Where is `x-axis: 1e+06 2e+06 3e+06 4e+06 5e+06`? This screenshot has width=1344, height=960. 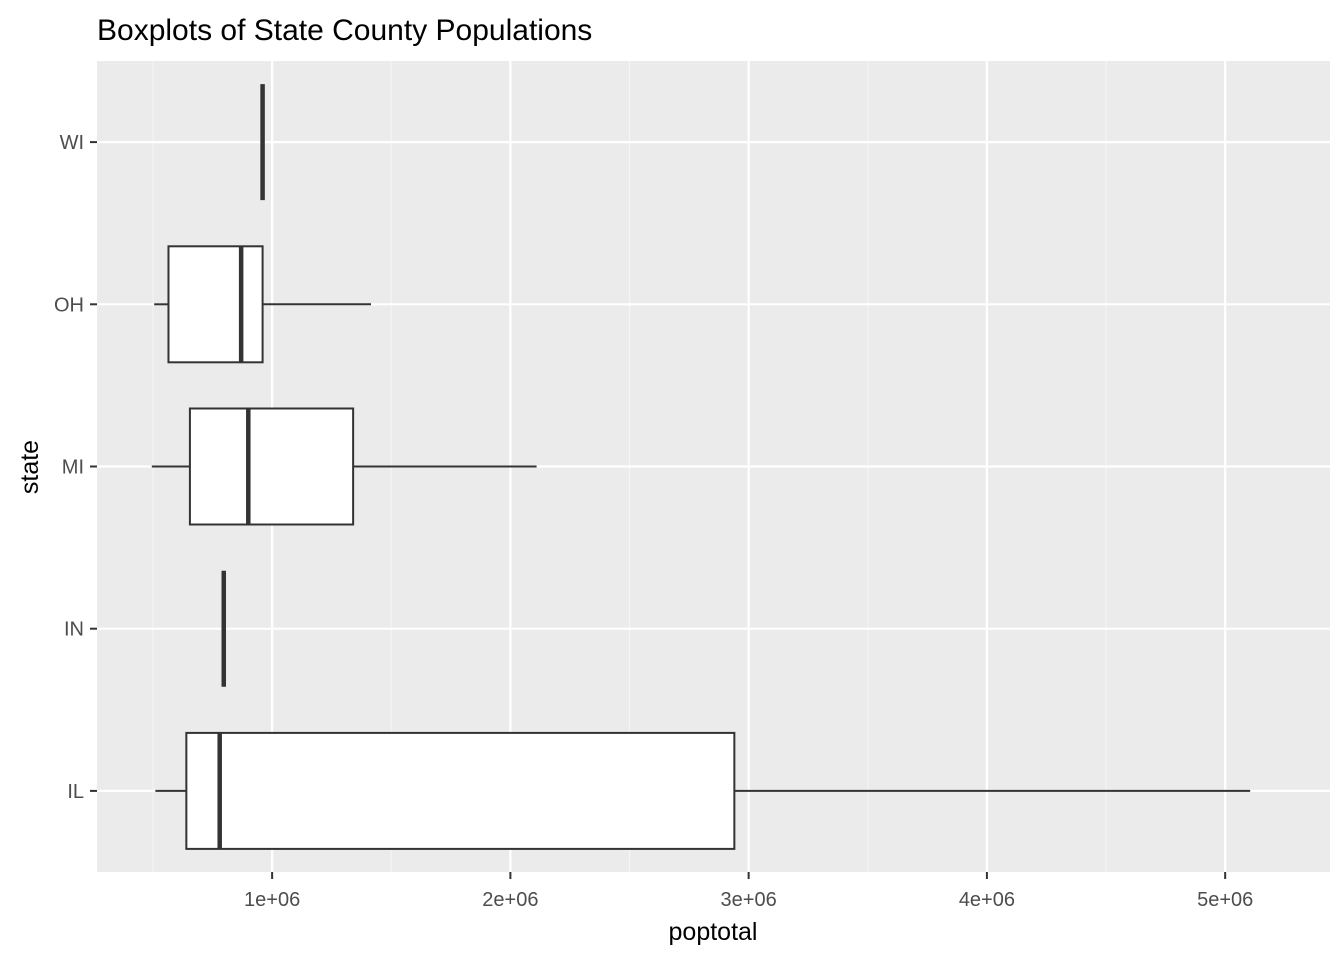
x-axis: 1e+06 2e+06 3e+06 4e+06 5e+06 is located at coordinates (748, 891).